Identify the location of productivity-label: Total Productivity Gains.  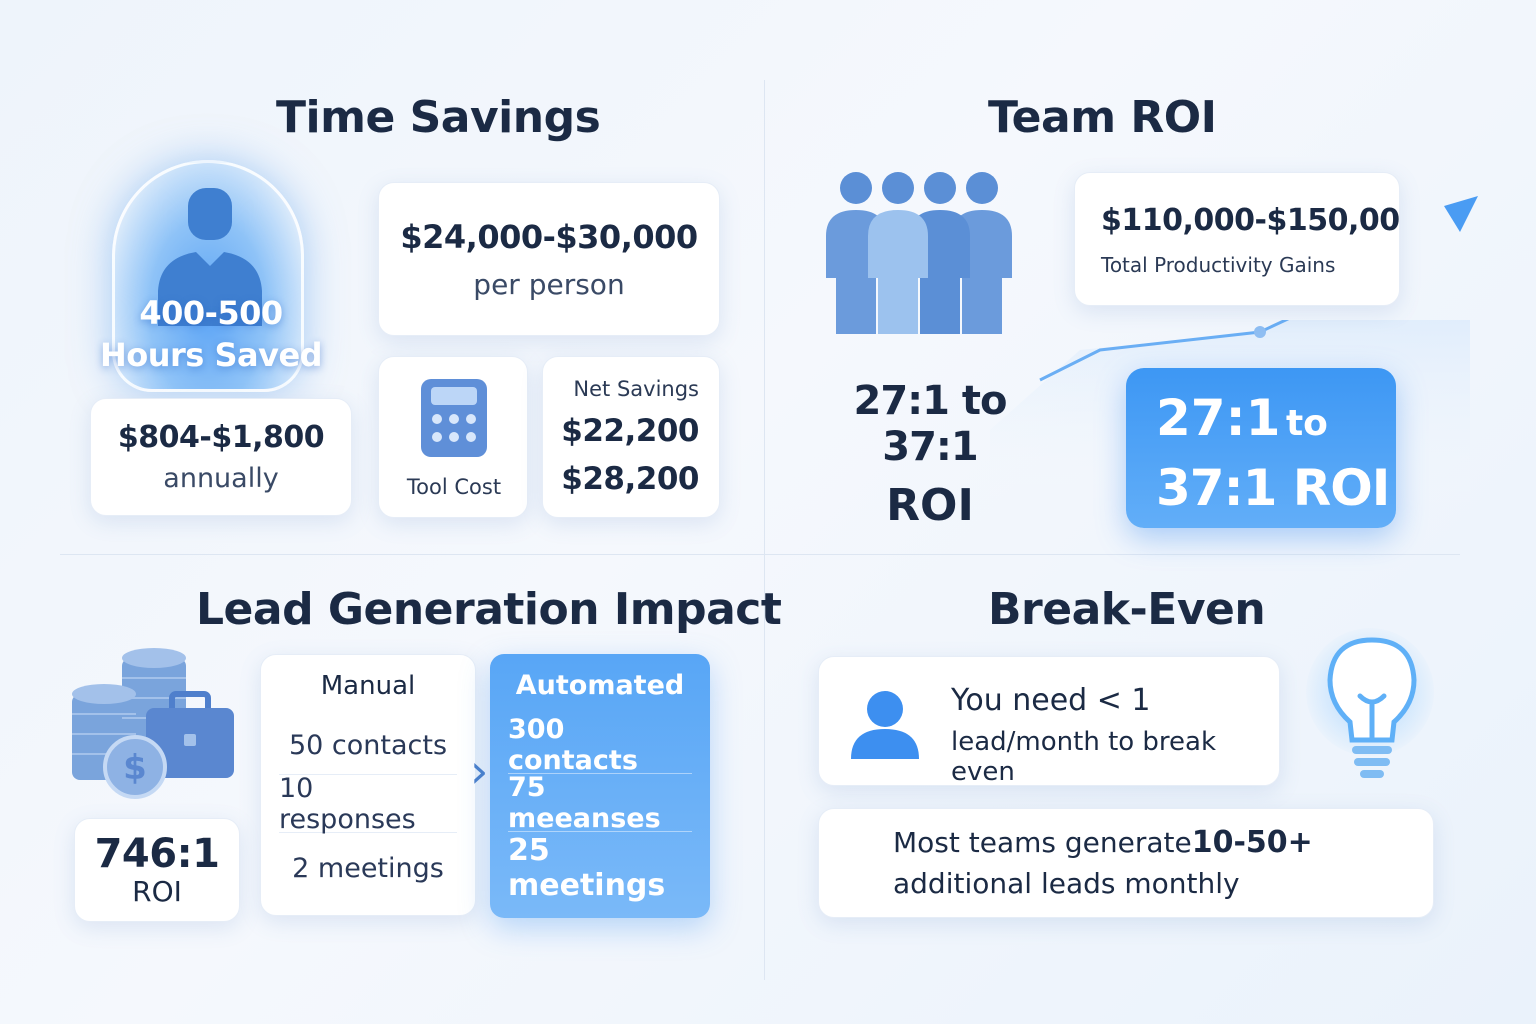
(1218, 265).